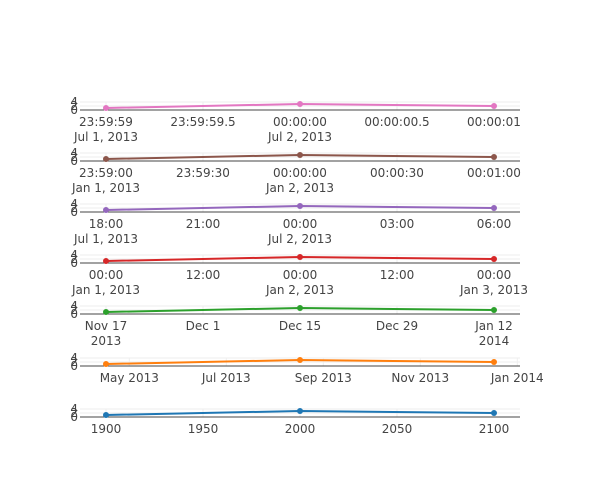 Image resolution: width=600 pixels, height=500 pixels. I want to click on x-tick-label: 1950, so click(203, 429).